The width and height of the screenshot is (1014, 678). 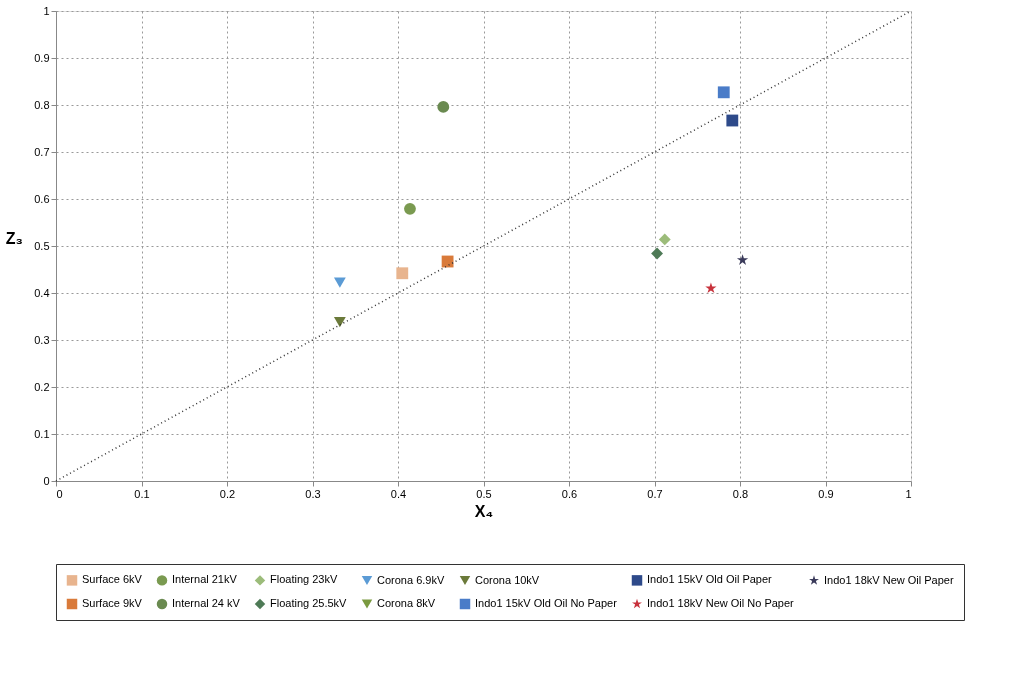 What do you see at coordinates (569, 493) in the screenshot?
I see `x-tick-label: 0.6` at bounding box center [569, 493].